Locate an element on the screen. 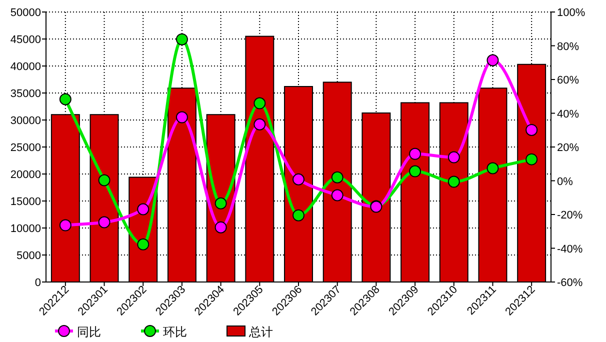 The height and width of the screenshot is (342, 606). y-tick-label: 50000 is located at coordinates (25, 13).